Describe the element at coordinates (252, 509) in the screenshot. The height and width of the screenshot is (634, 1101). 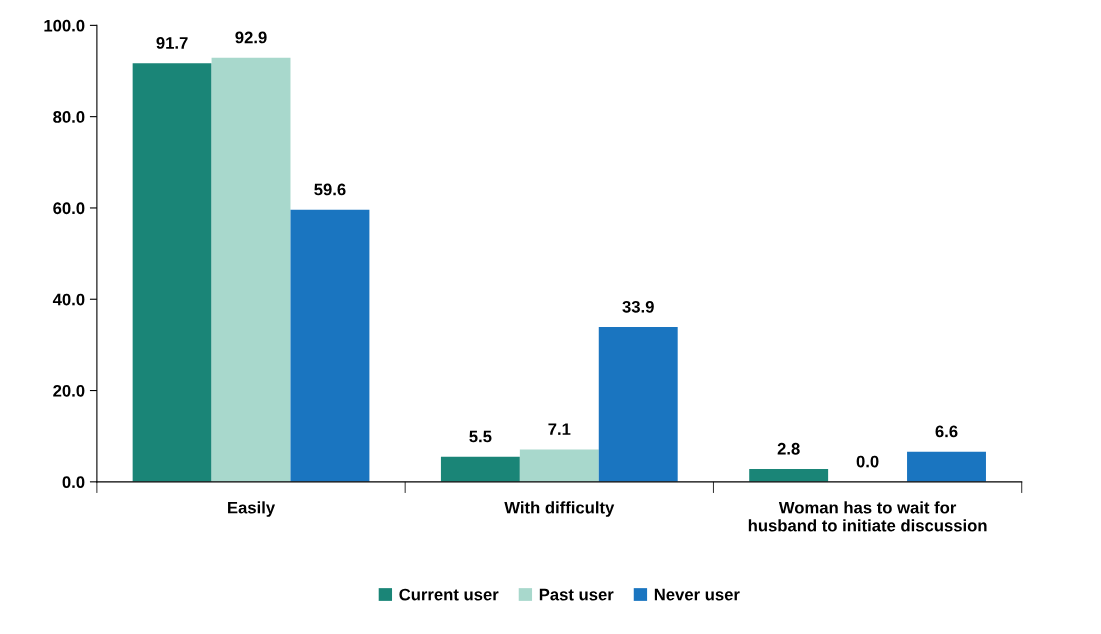
I see `x-tick-label: Easily` at that location.